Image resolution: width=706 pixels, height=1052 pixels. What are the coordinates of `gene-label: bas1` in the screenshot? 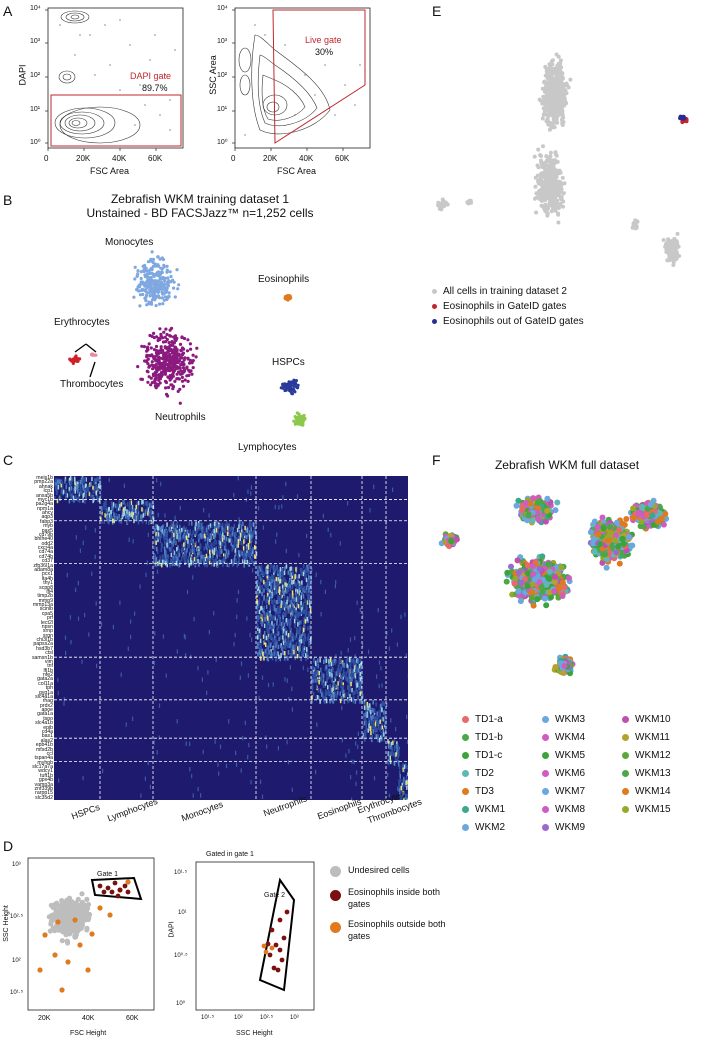 It's located at (47, 736).